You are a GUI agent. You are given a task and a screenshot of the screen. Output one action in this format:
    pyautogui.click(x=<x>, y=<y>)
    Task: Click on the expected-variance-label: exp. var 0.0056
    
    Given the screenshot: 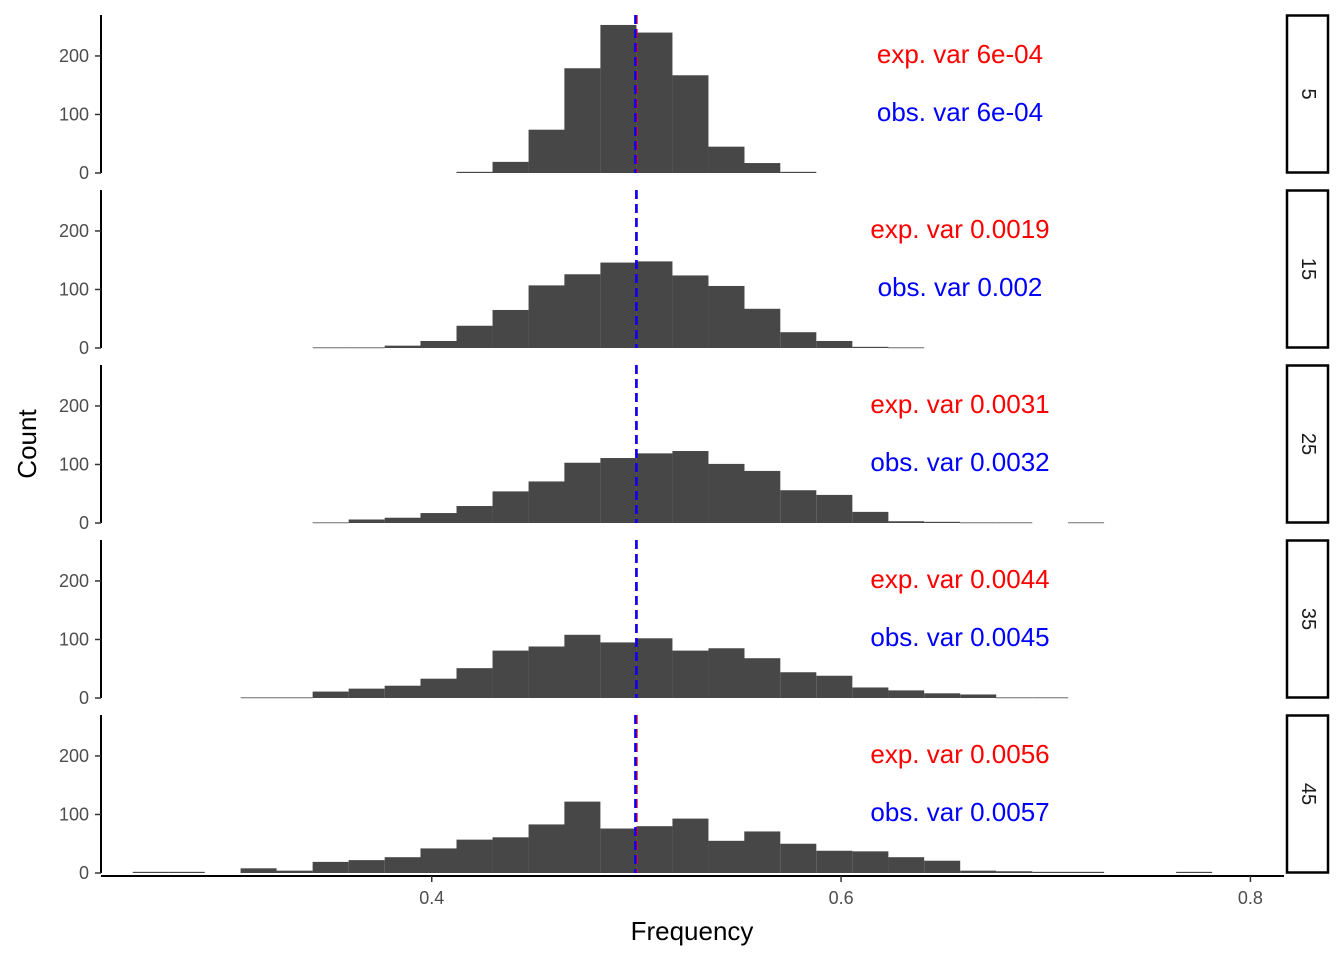 What is the action you would take?
    pyautogui.click(x=959, y=754)
    